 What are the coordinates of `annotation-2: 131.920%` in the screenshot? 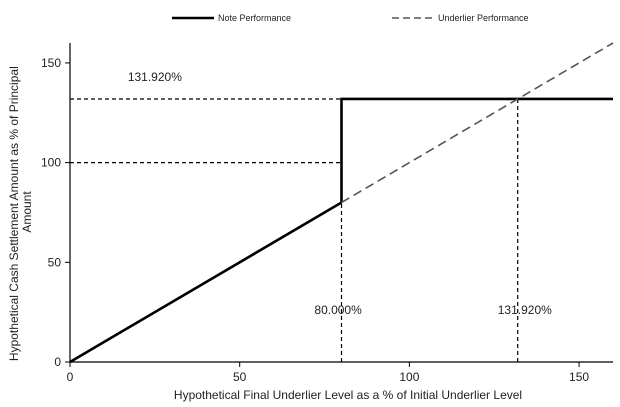 It's located at (525, 310).